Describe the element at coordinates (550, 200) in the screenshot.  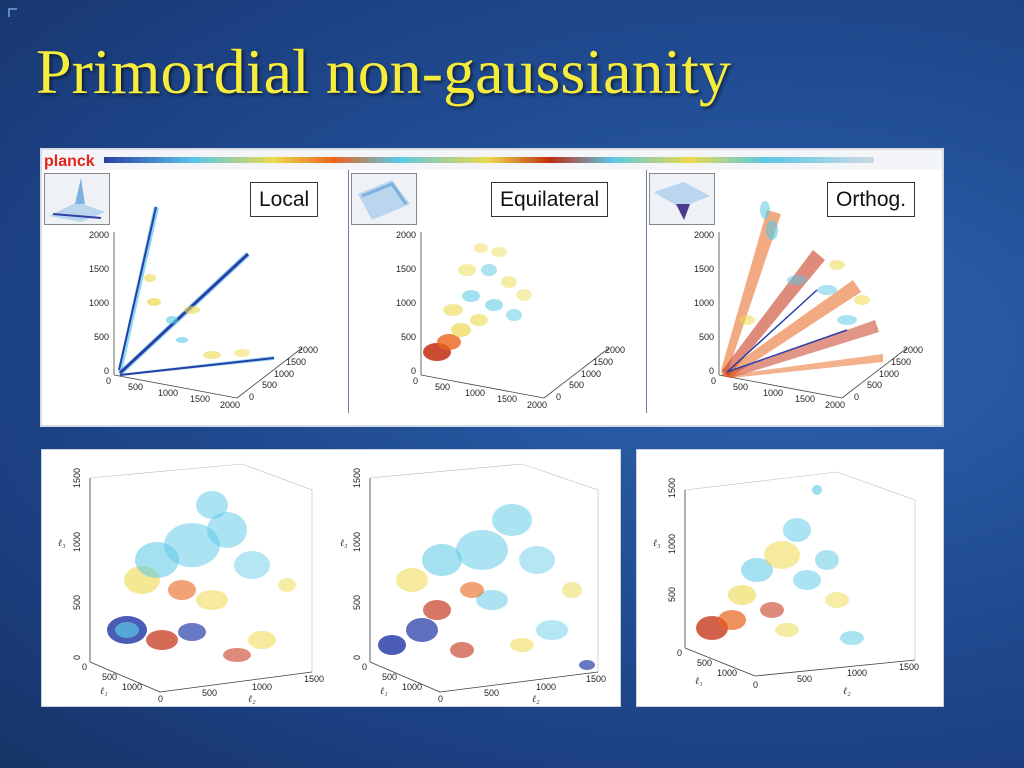
I see `equilateral-label: Equilateral` at that location.